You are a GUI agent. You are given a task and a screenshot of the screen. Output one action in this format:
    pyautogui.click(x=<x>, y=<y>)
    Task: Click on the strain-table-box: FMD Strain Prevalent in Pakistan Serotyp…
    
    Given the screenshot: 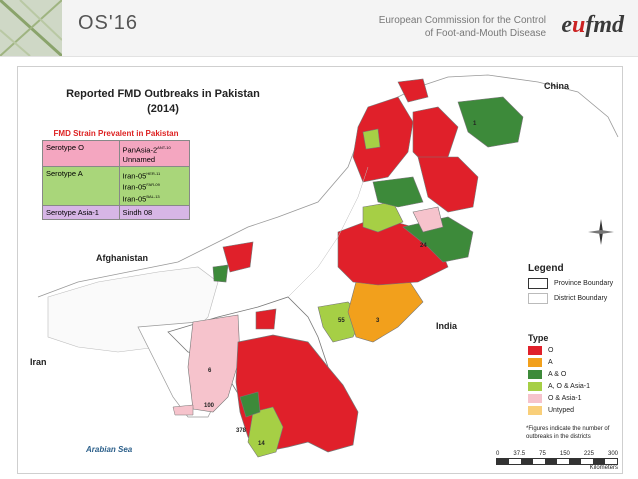 What is the action you would take?
    pyautogui.click(x=116, y=174)
    